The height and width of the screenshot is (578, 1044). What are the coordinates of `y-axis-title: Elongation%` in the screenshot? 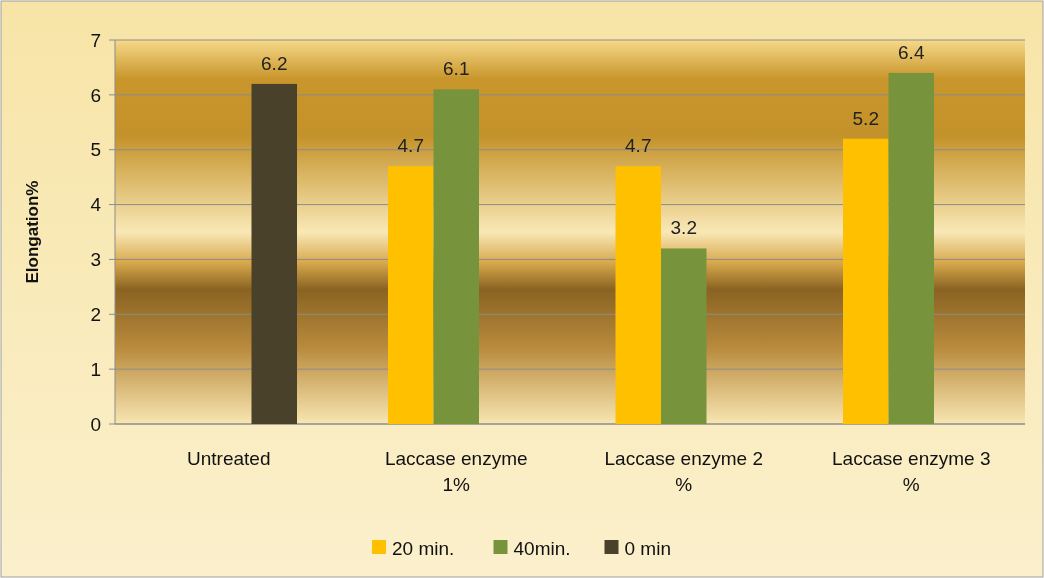 It's located at (32, 232).